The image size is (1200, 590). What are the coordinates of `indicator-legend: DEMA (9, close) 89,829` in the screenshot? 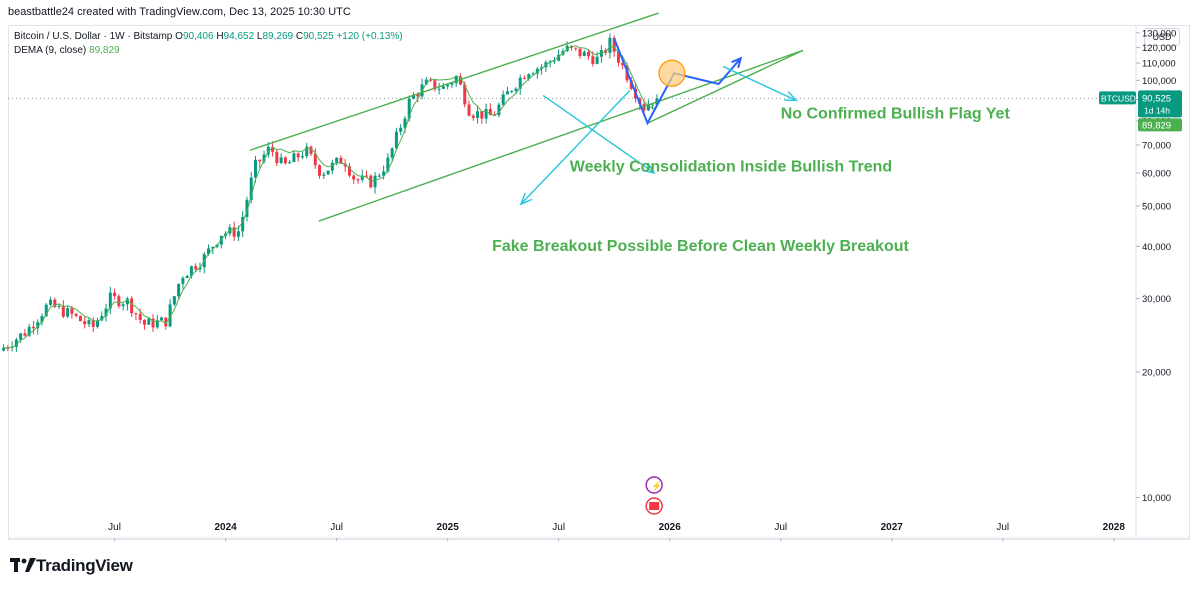 It's located at (67, 50).